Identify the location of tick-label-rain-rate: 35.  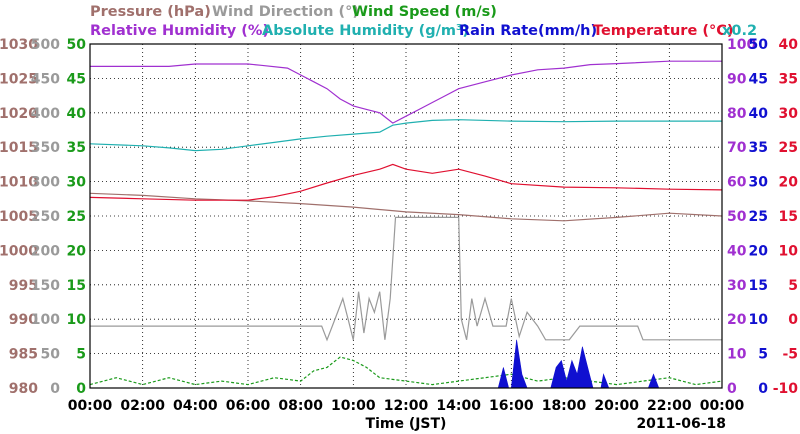
(758, 148).